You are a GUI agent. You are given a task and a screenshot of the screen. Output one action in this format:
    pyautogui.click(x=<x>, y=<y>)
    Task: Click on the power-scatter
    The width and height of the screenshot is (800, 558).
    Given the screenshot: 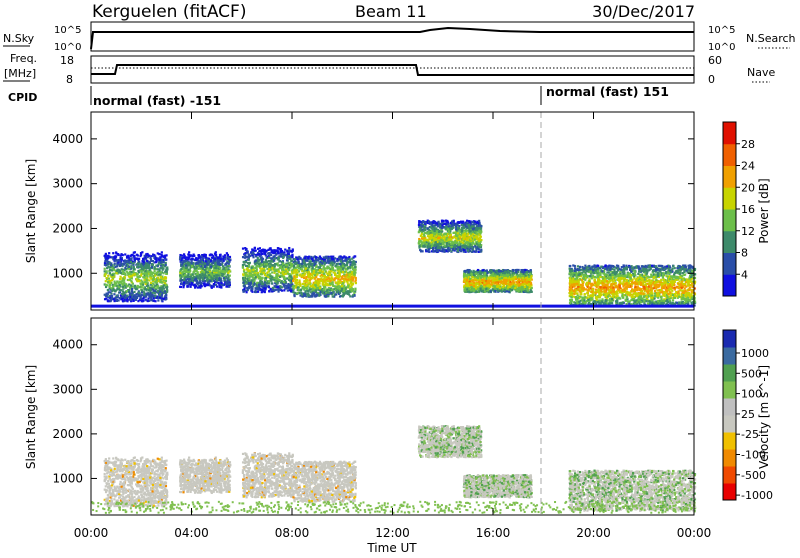 What is the action you would take?
    pyautogui.click(x=393, y=264)
    